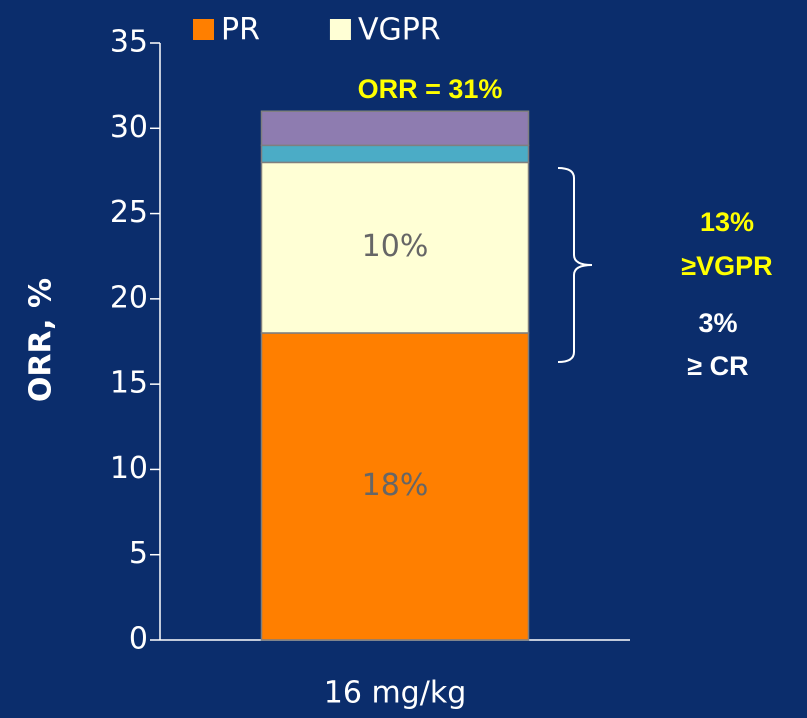  I want to click on value-label: 18%, so click(395, 485).